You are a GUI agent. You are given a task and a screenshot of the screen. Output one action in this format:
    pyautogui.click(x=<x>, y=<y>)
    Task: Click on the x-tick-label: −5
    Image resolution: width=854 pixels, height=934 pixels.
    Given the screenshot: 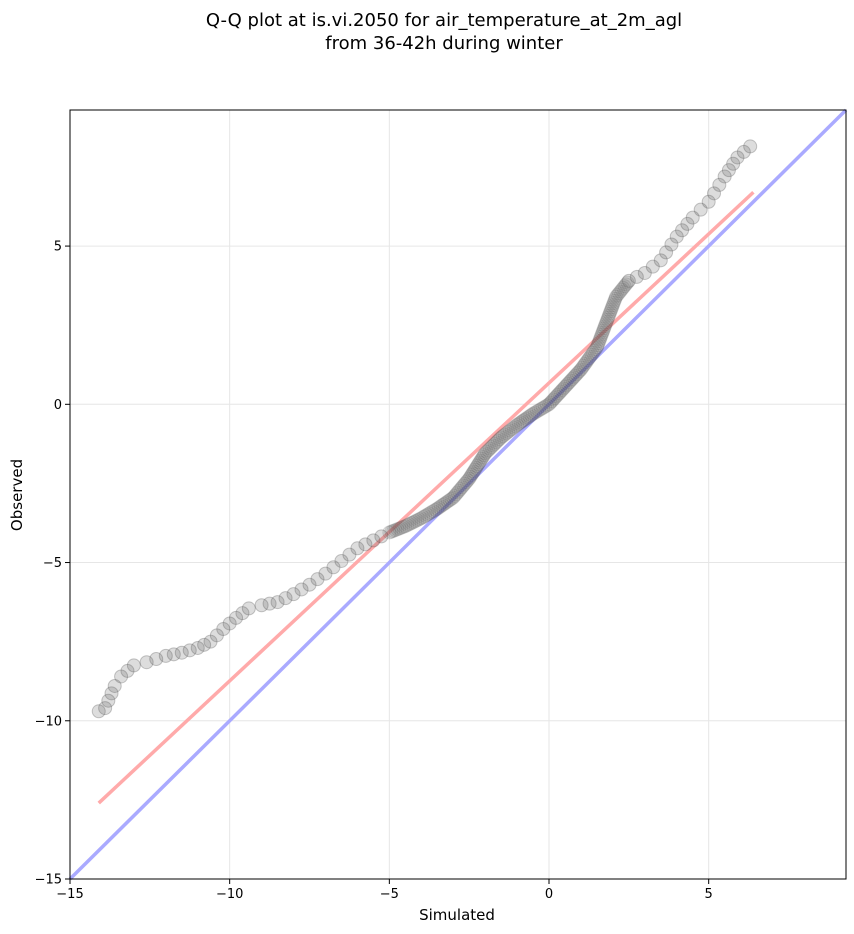 What is the action you would take?
    pyautogui.click(x=389, y=894)
    